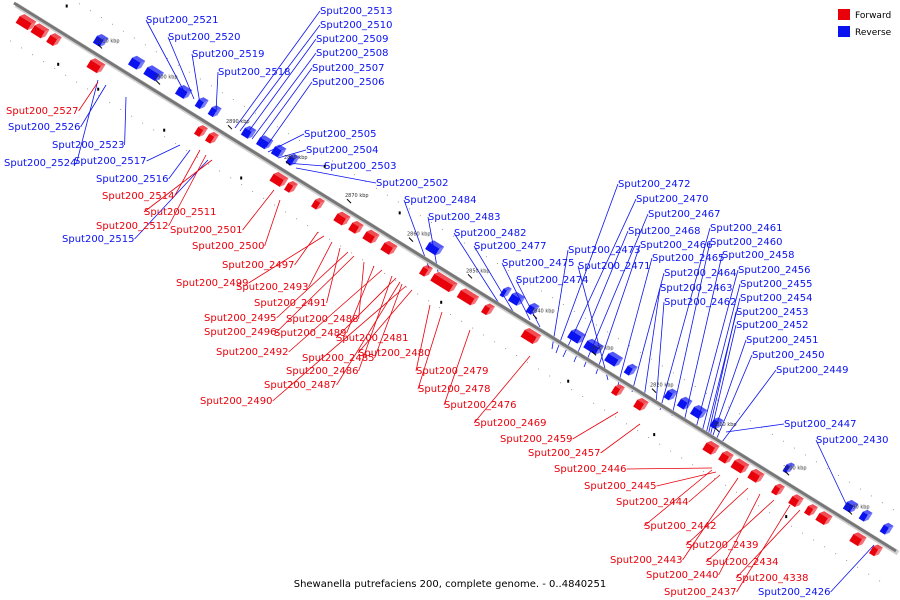  What do you see at coordinates (684, 214) in the screenshot?
I see `gene-label: Sput200_2467` at bounding box center [684, 214].